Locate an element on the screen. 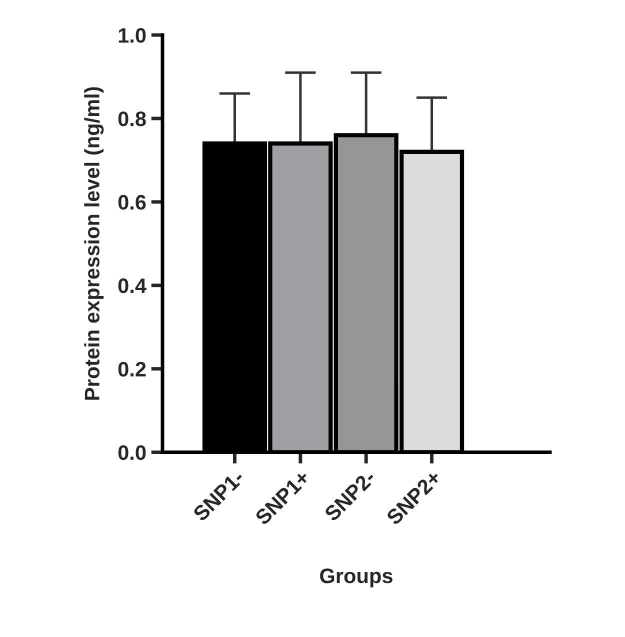 The image size is (625, 637). y-tick-label: 0.8 is located at coordinates (132, 118).